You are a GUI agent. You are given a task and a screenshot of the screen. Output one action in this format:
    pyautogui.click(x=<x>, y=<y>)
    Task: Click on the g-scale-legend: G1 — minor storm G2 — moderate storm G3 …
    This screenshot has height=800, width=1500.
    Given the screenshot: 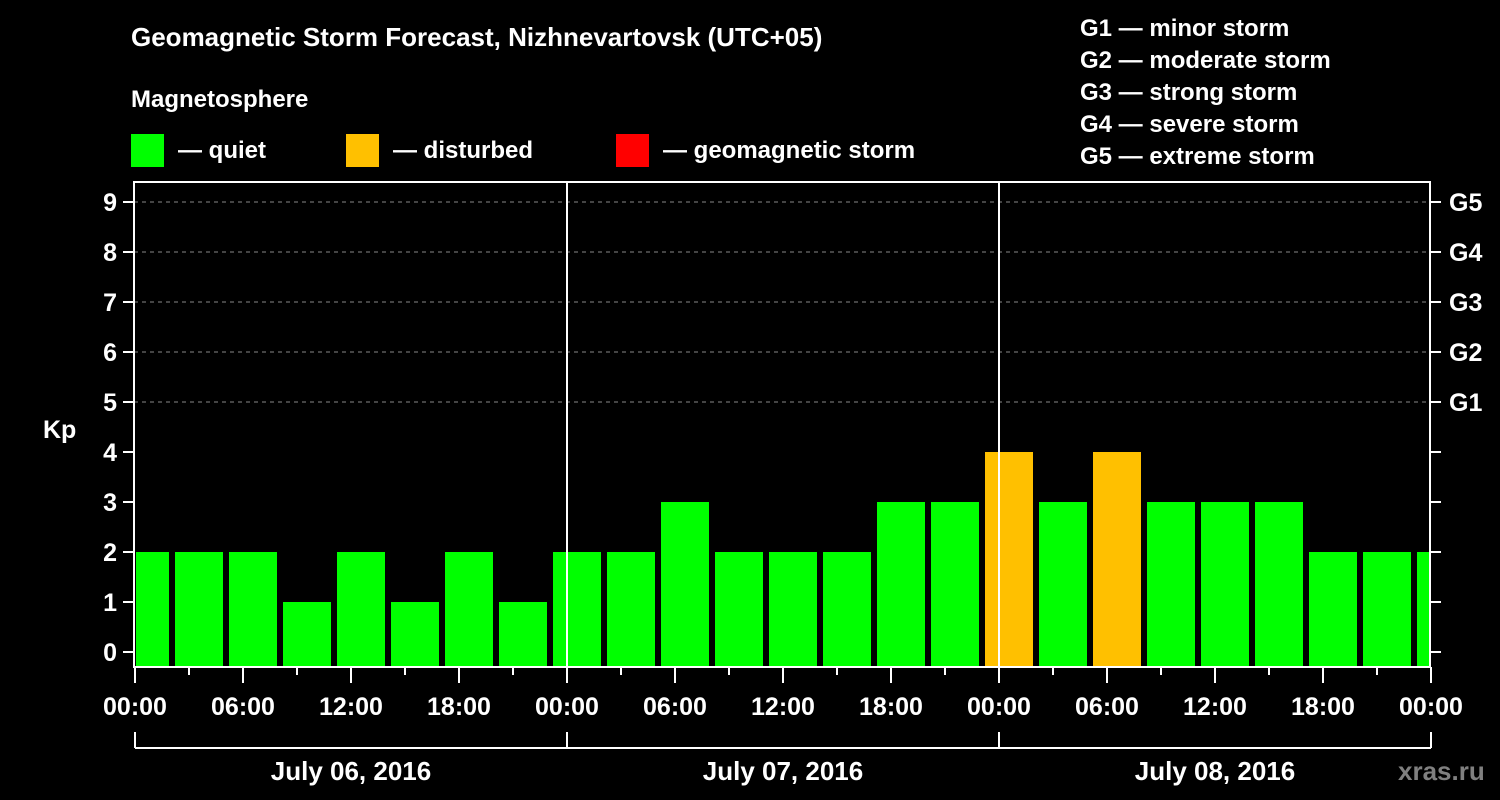 What is the action you would take?
    pyautogui.click(x=1205, y=93)
    